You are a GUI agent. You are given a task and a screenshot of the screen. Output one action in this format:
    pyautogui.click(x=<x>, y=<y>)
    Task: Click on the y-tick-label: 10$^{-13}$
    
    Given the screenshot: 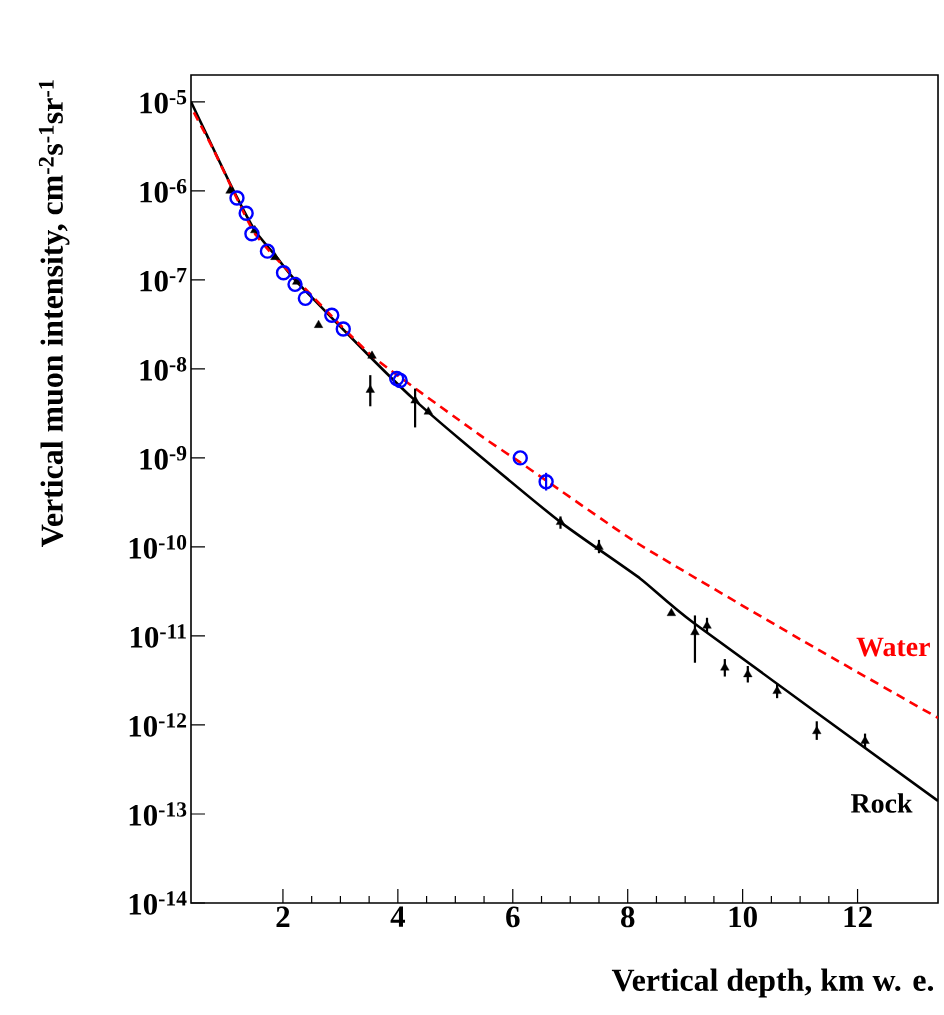 What is the action you would take?
    pyautogui.click(x=158, y=814)
    